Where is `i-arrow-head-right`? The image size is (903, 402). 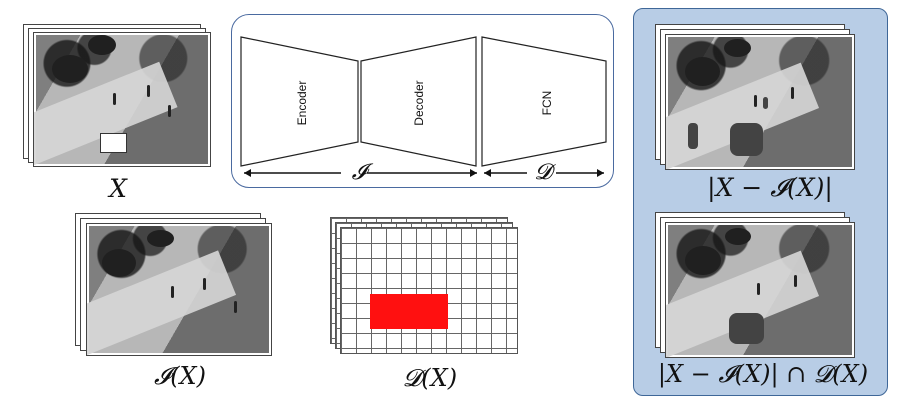 i-arrow-head-right is located at coordinates (473, 173).